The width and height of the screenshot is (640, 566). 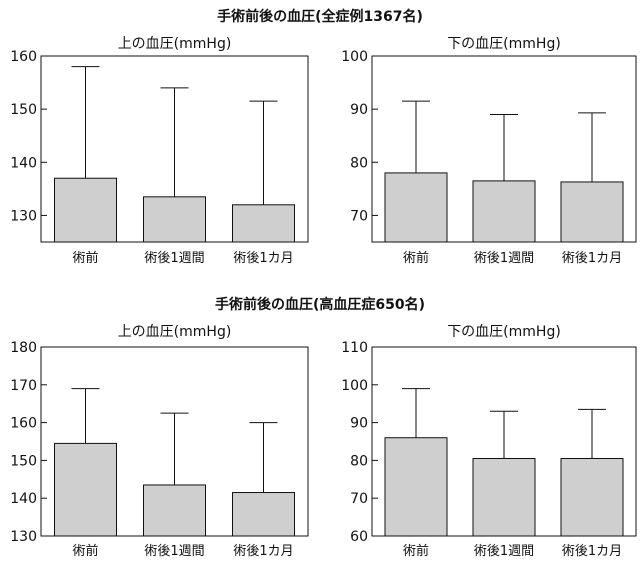 I want to click on y-tick-label: 170, so click(x=23, y=386).